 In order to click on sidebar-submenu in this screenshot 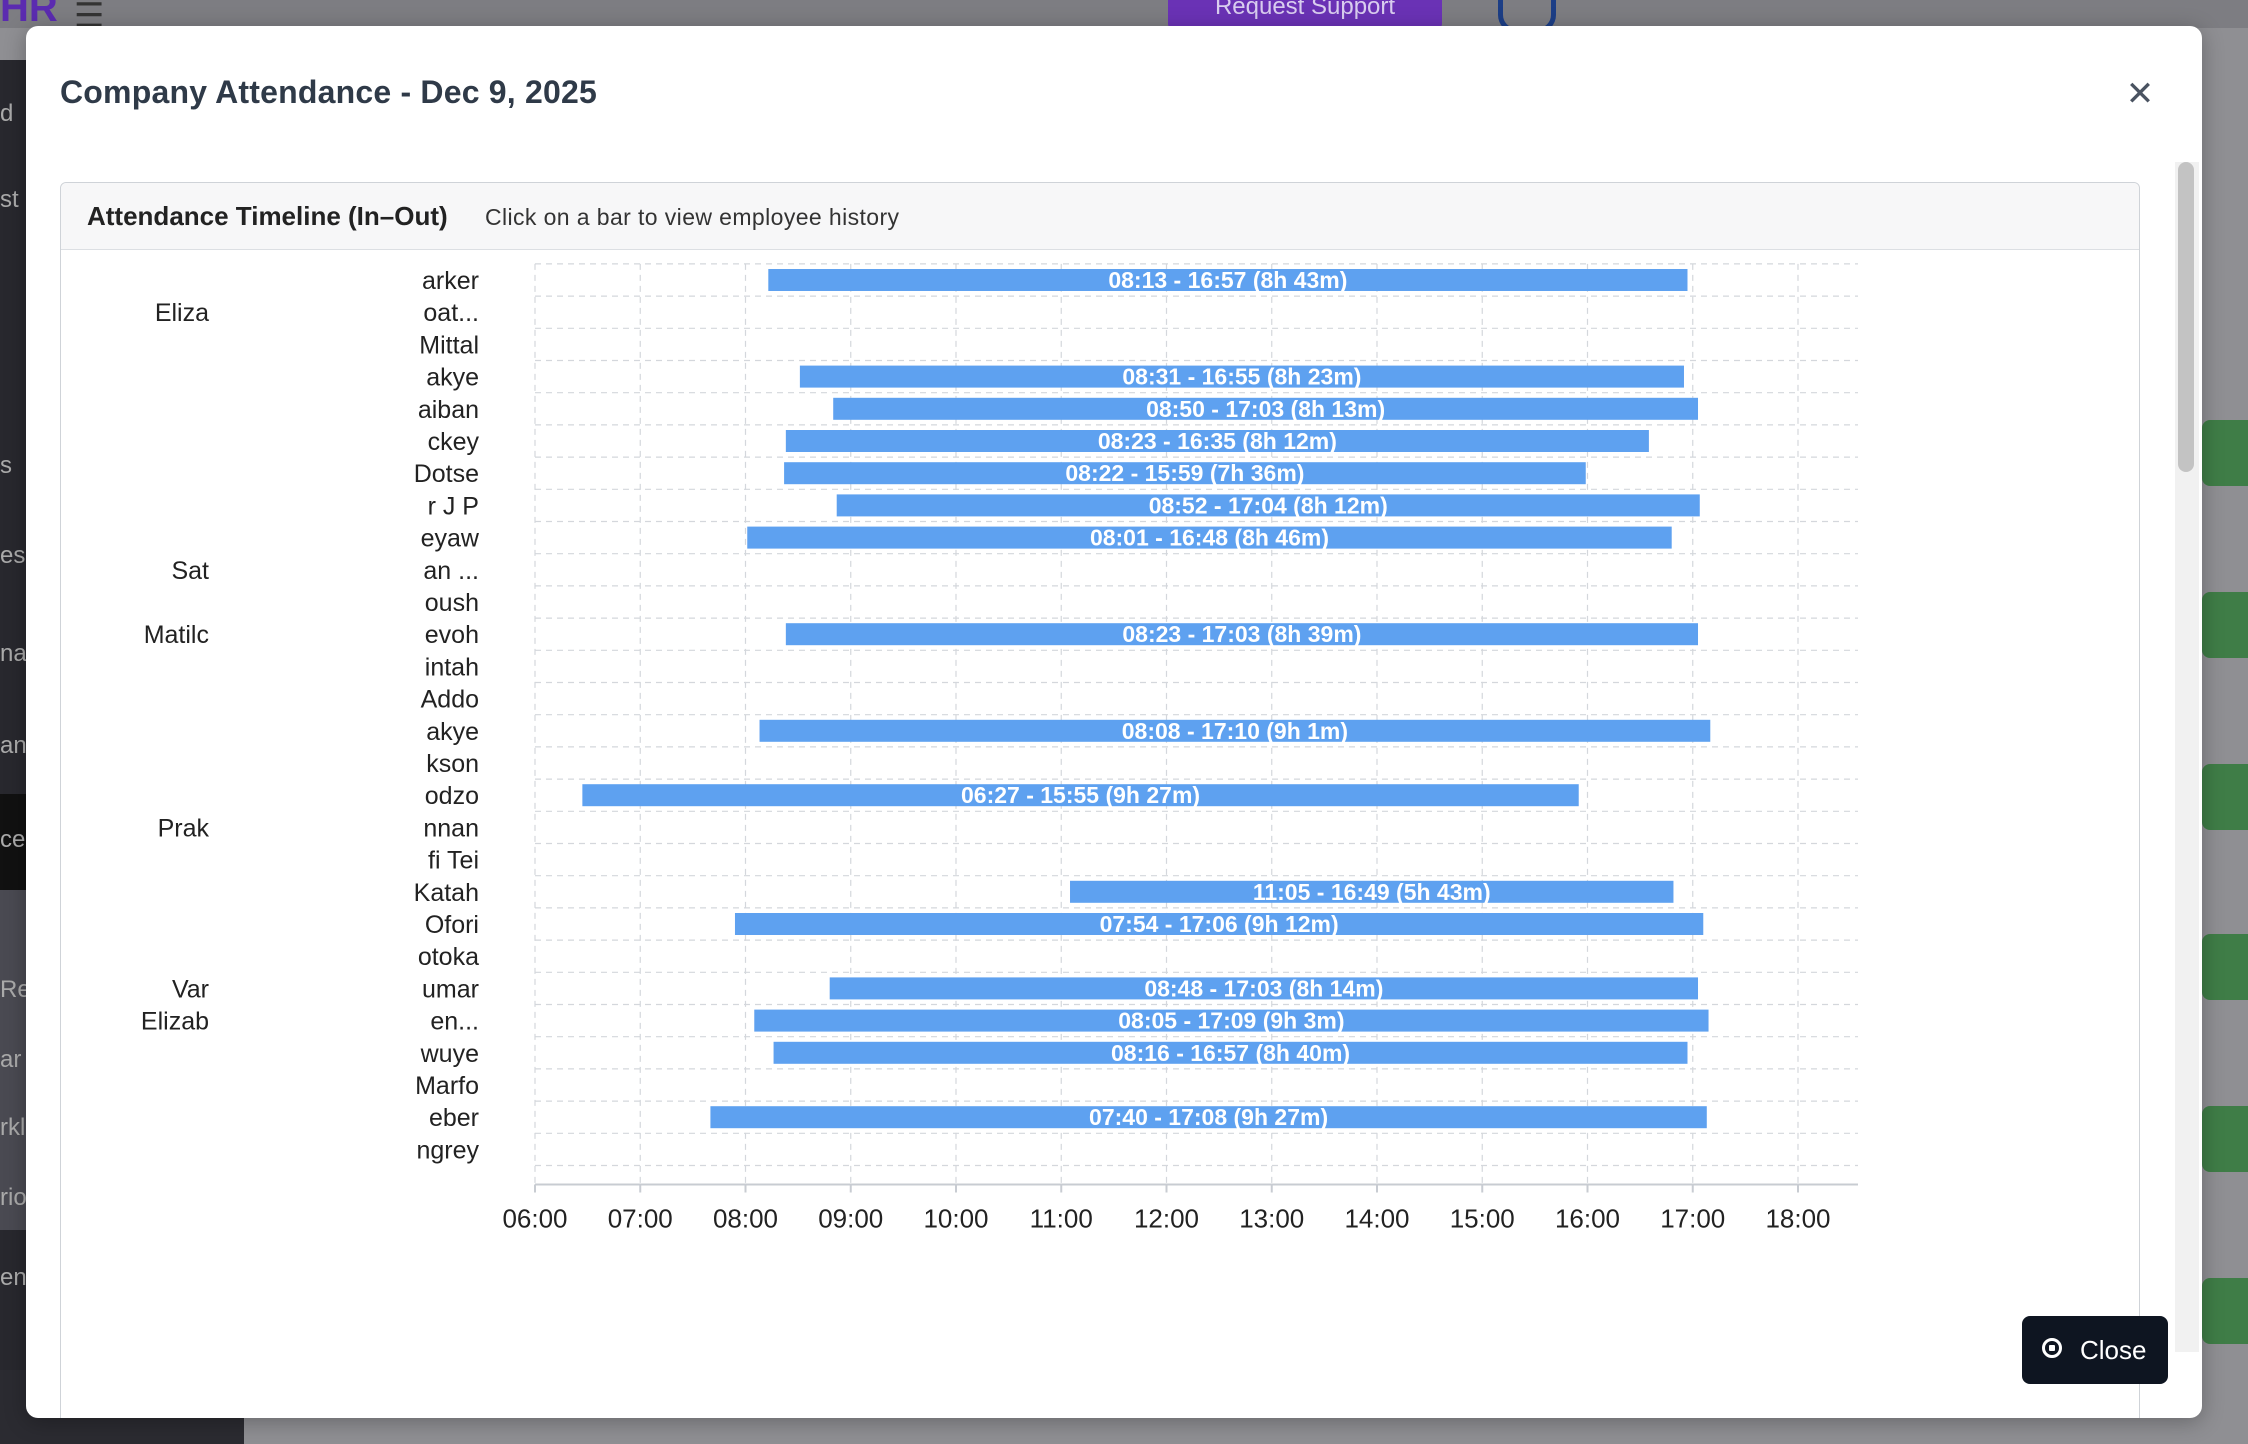, I will do `click(13, 1060)`.